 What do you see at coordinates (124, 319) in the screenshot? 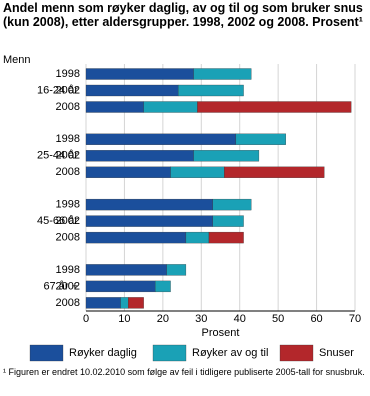
I see `x-tick-label: 10` at bounding box center [124, 319].